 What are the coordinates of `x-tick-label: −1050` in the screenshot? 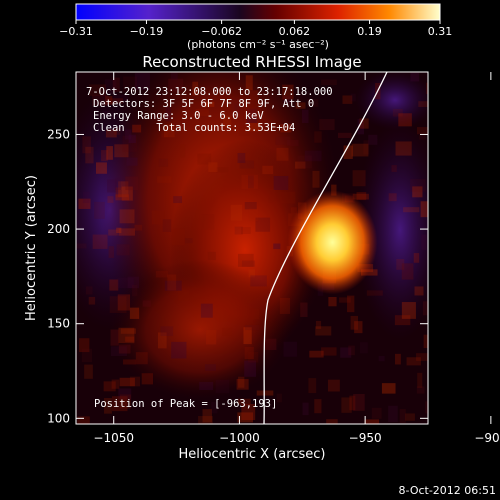 It's located at (113, 438).